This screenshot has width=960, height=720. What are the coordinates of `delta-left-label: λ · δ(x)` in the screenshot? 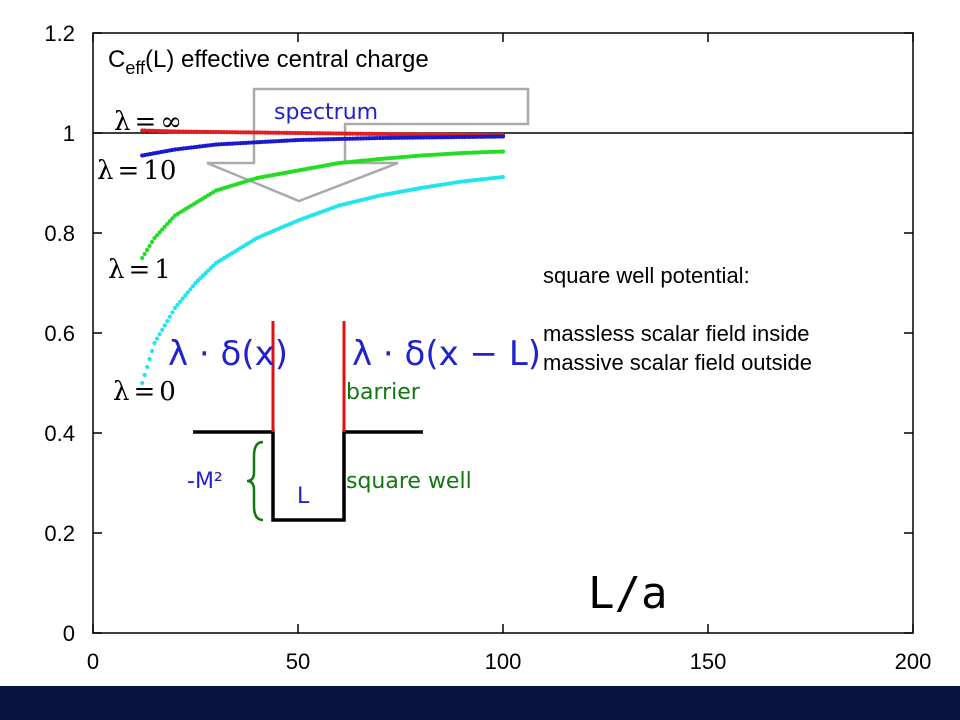 It's located at (228, 354).